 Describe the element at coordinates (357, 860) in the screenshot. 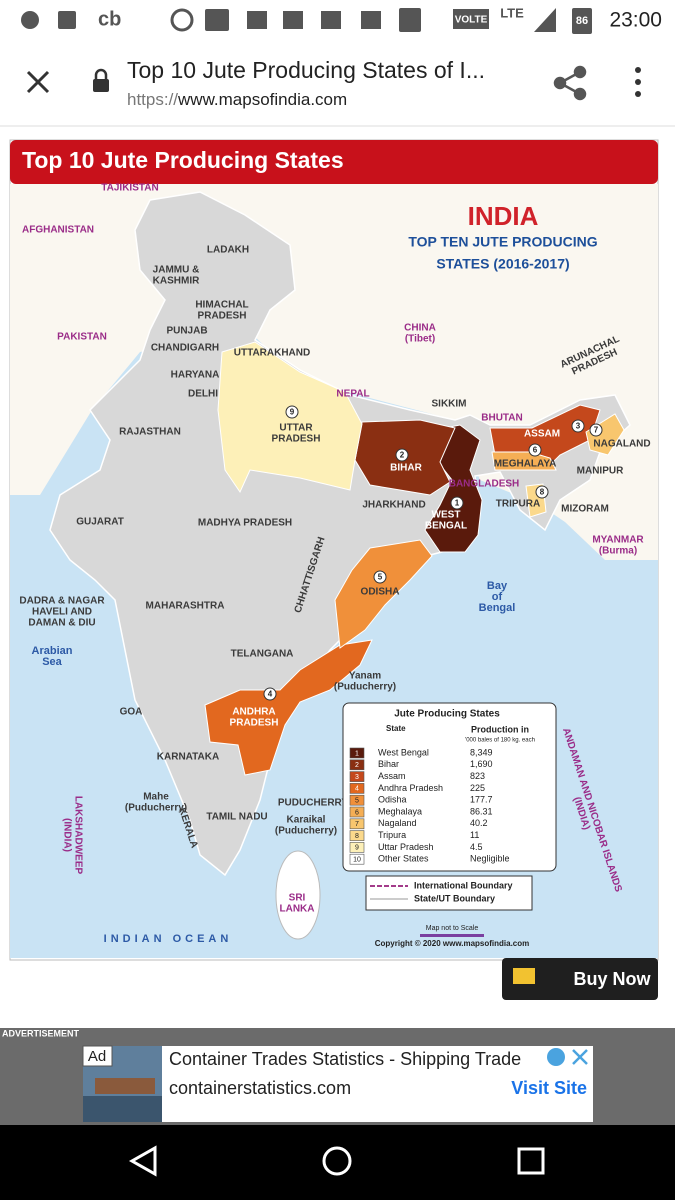

I see `legend-rank: 10` at that location.